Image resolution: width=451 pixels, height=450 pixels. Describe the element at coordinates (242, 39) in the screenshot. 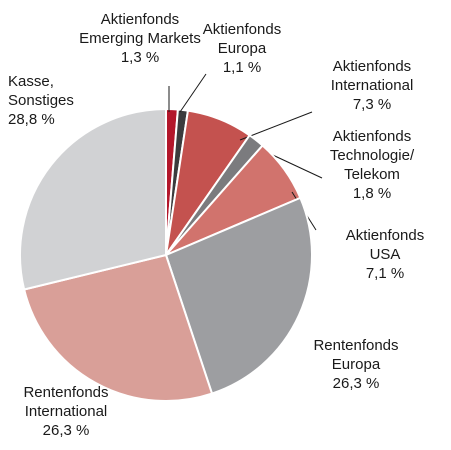

I see `slice-name: Aktienfonds Europa` at that location.